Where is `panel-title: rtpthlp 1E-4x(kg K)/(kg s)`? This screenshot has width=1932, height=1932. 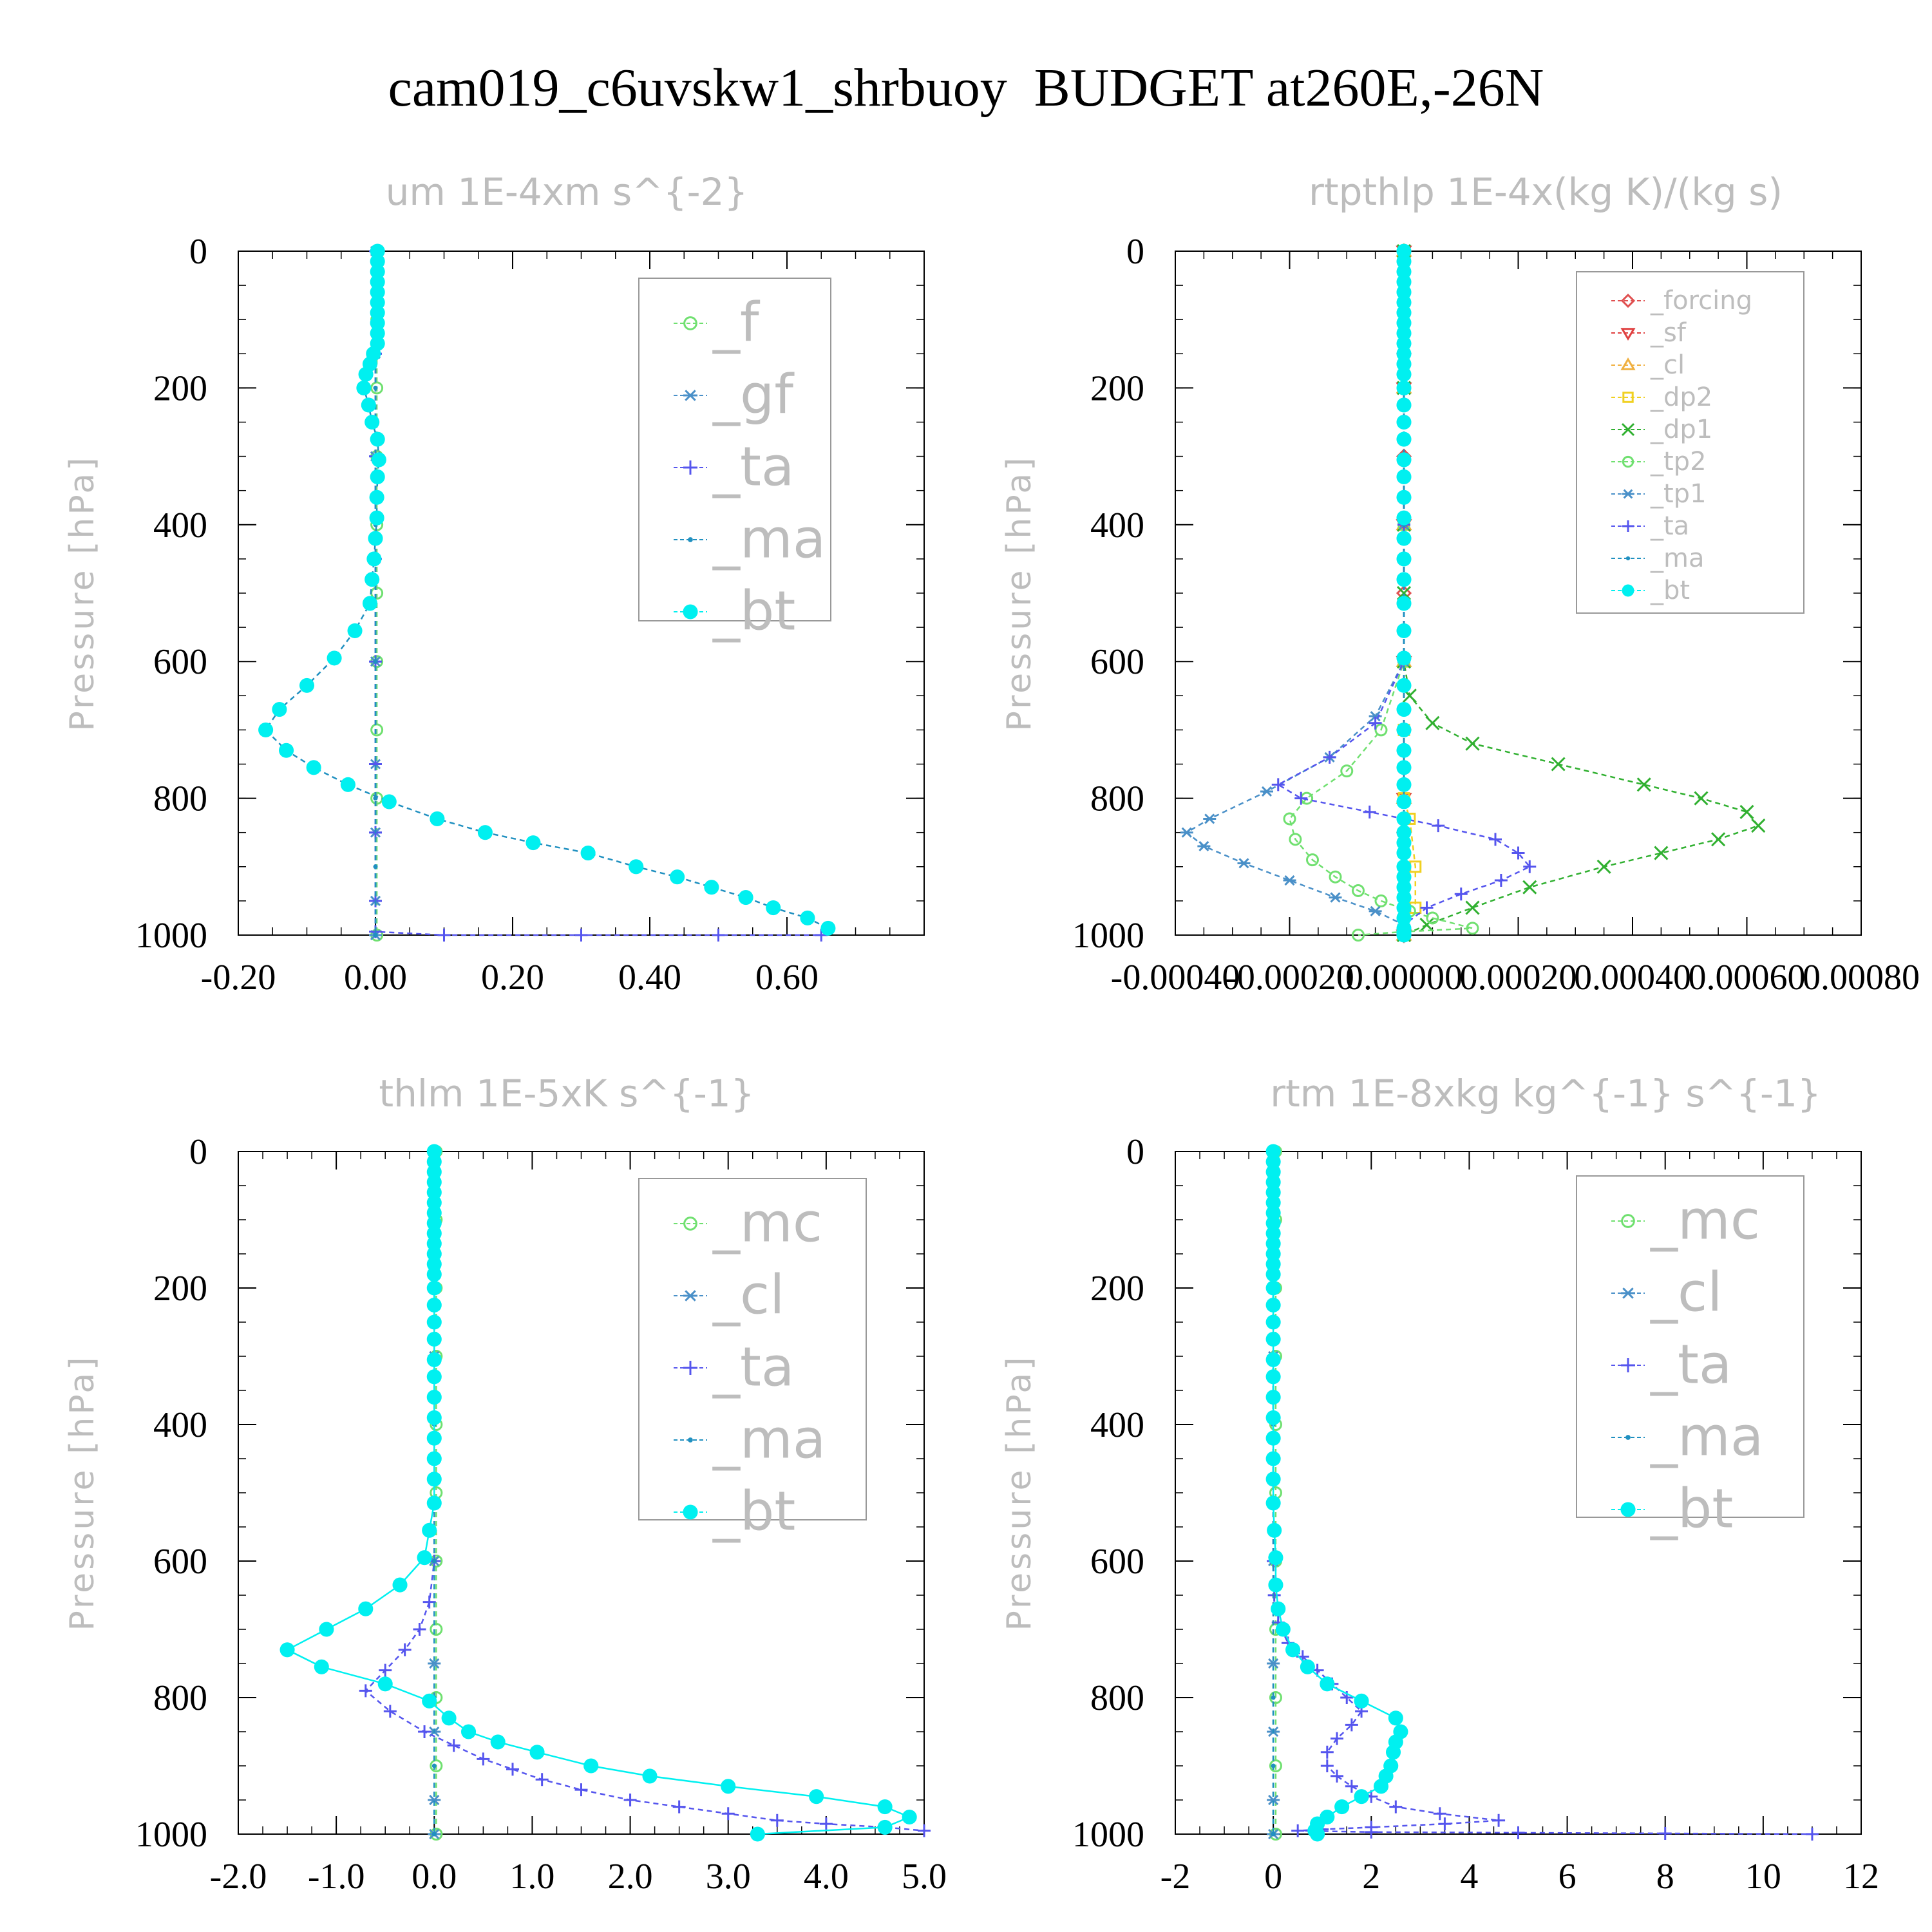 panel-title: rtpthlp 1E-4x(kg K)/(kg s) is located at coordinates (1546, 192).